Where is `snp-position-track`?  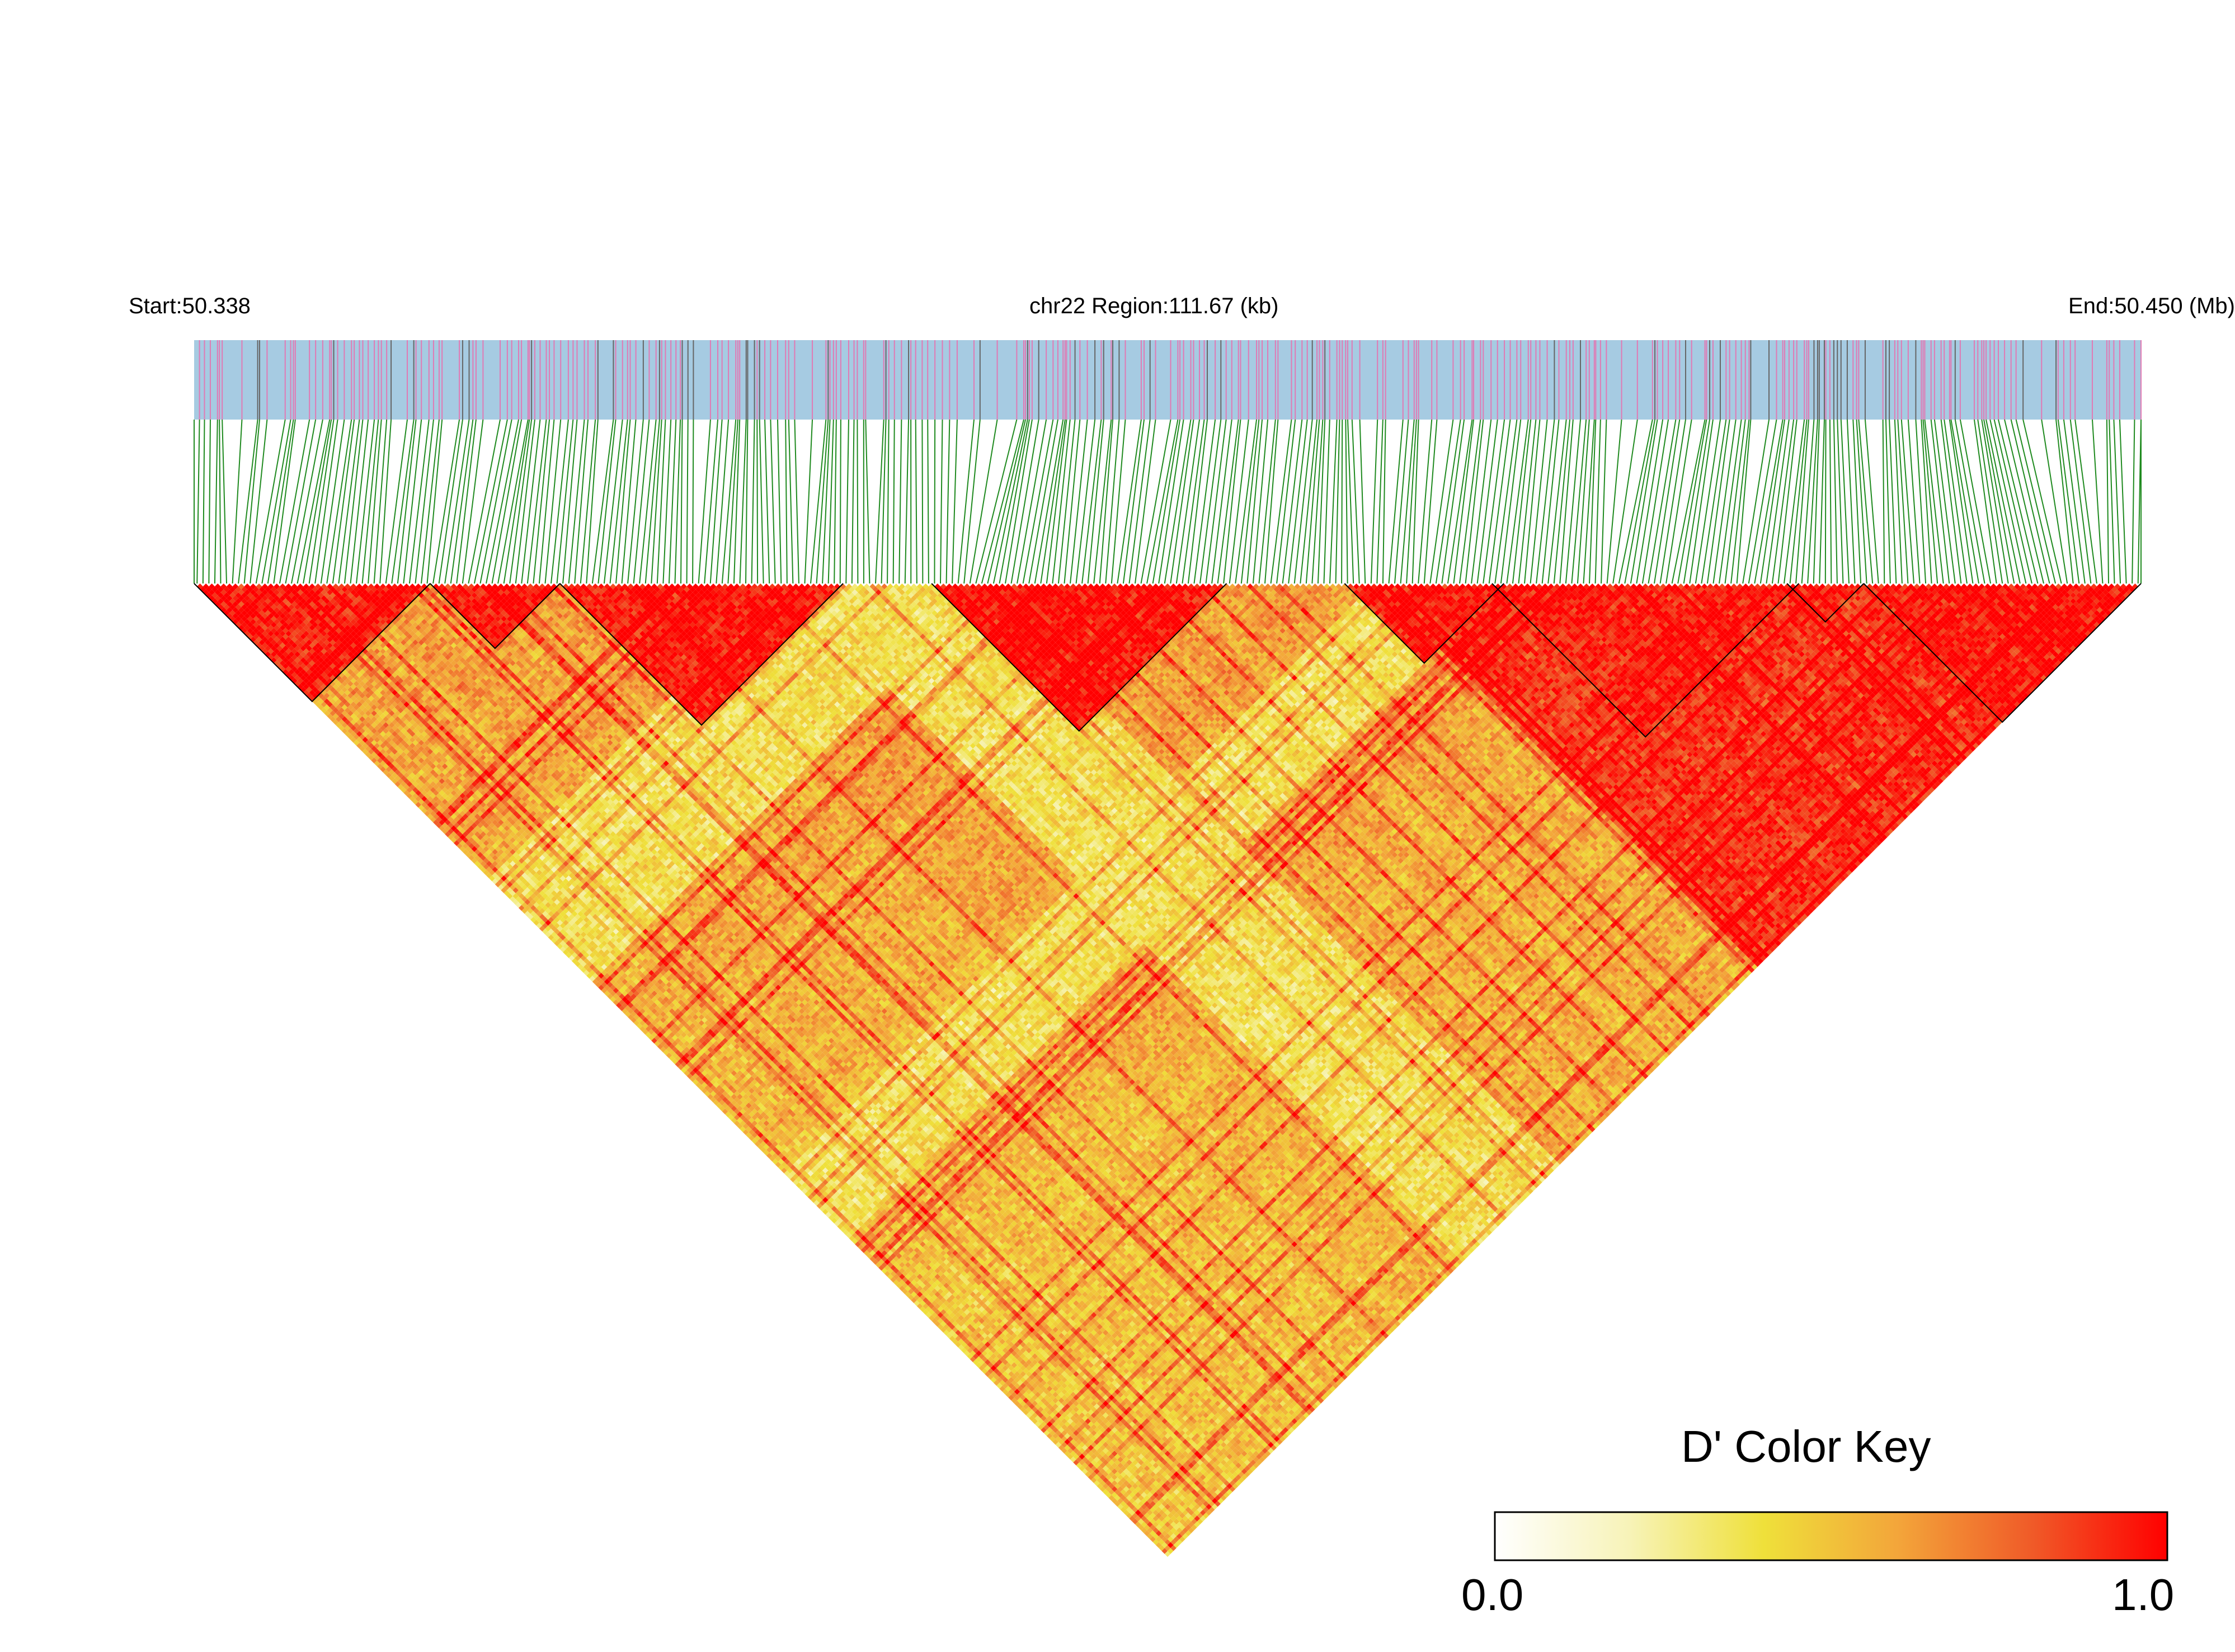
snp-position-track is located at coordinates (1167, 380).